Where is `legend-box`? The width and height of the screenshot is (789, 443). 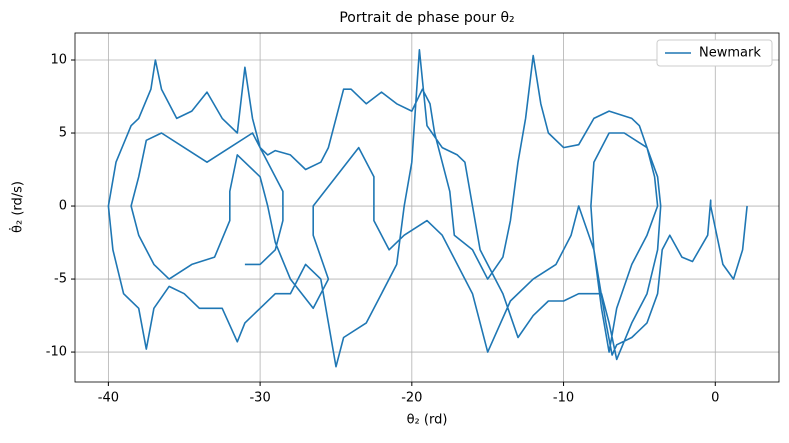
legend-box is located at coordinates (714, 53).